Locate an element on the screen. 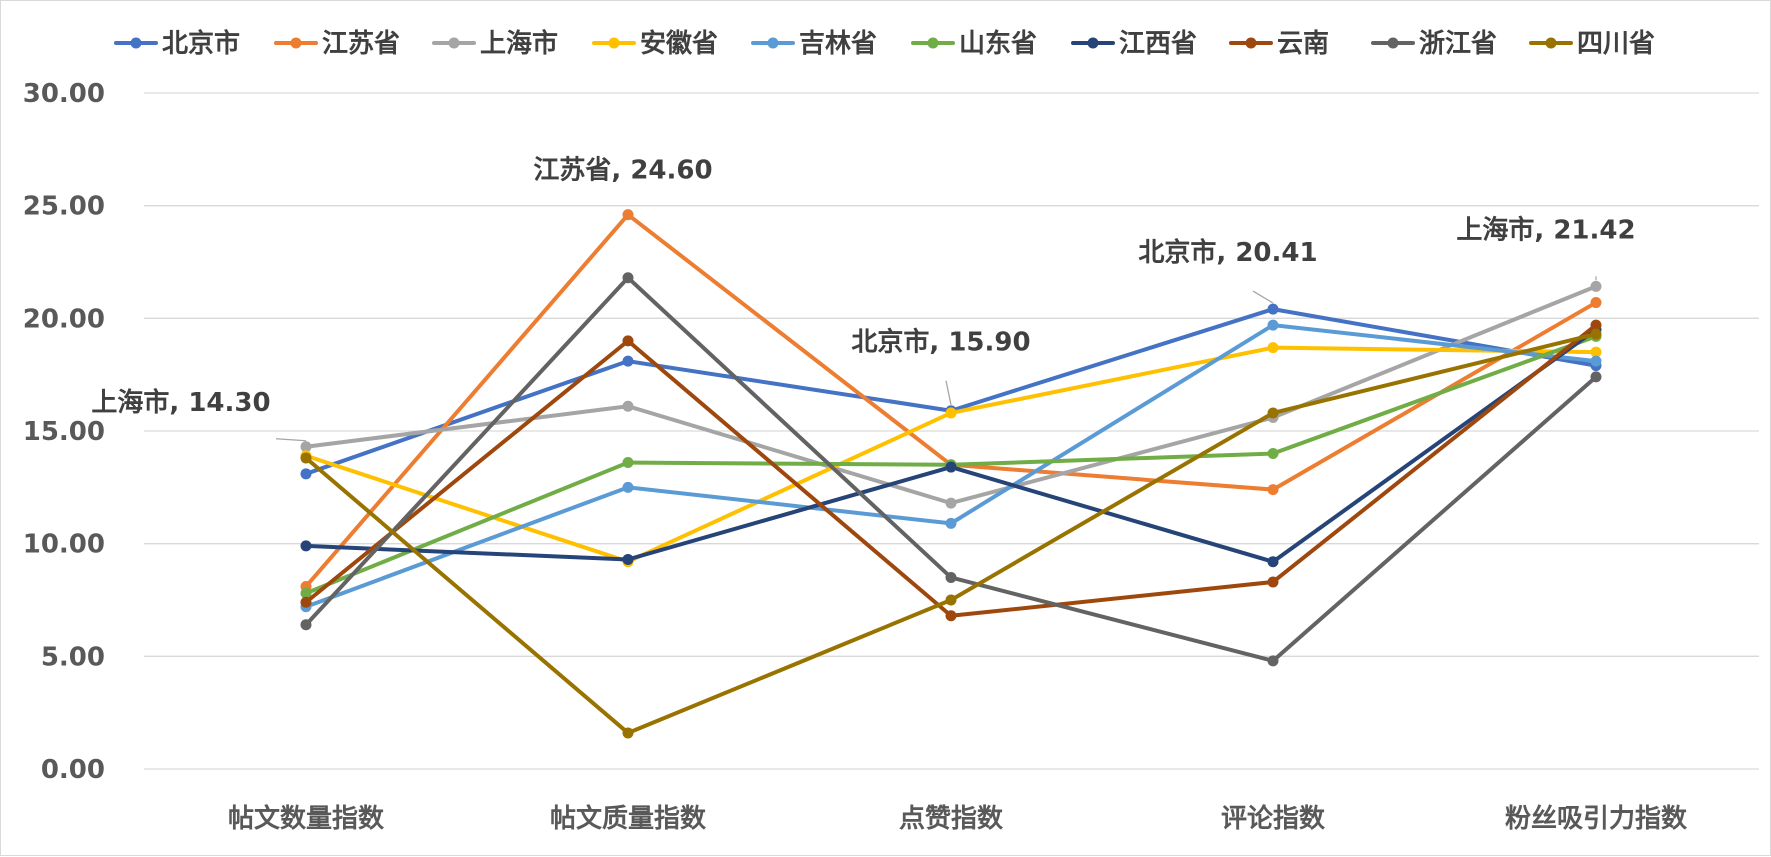  y-tick-label-3: 15.00 is located at coordinates (64, 432).